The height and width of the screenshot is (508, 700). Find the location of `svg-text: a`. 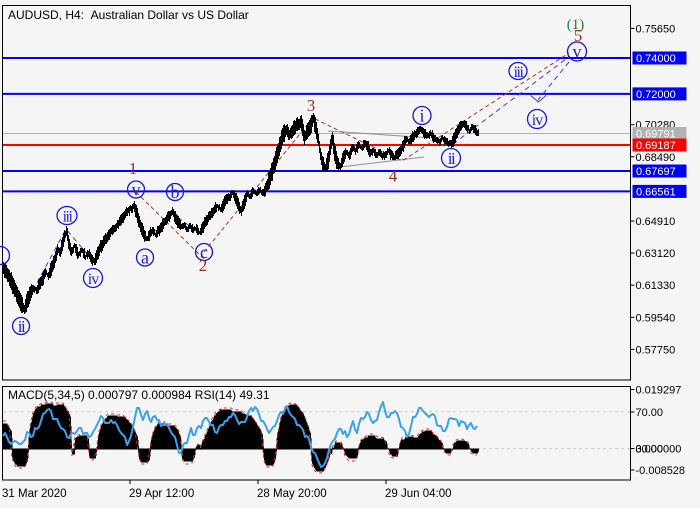

svg-text: a is located at coordinates (145, 258).